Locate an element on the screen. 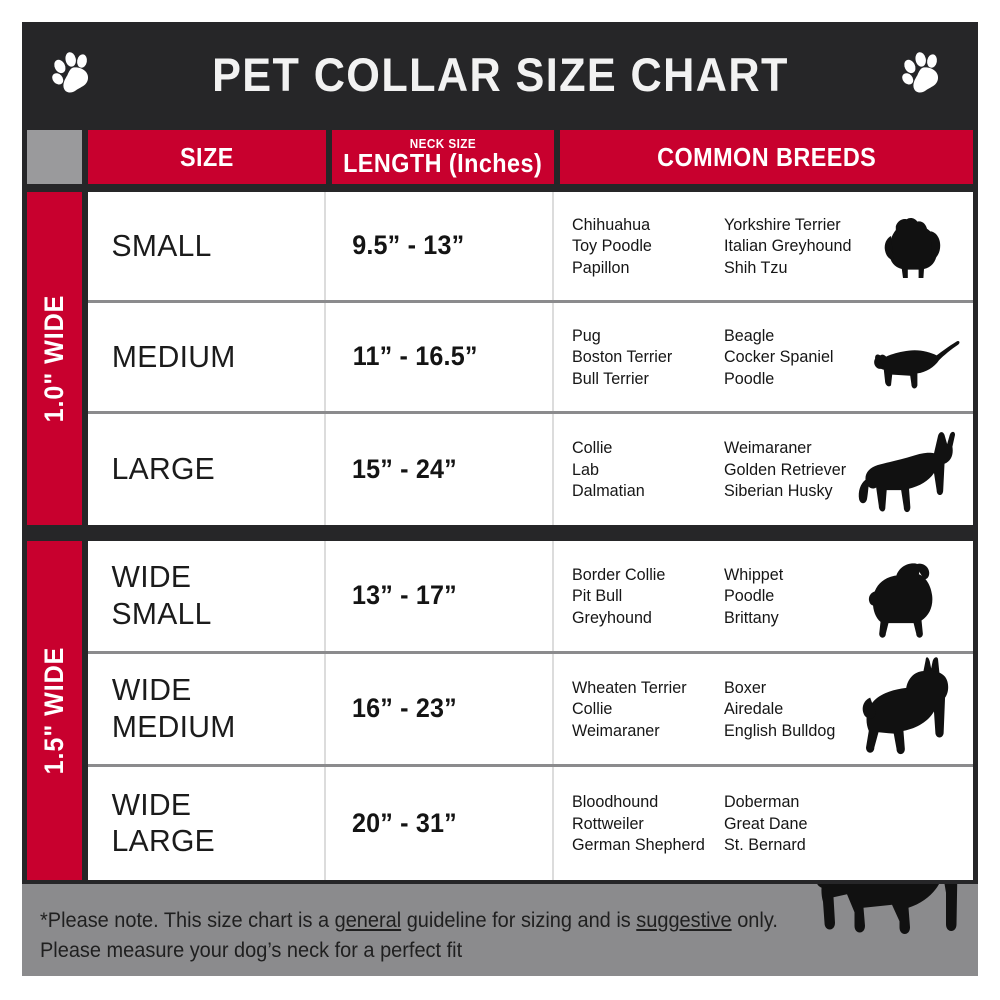 The height and width of the screenshot is (1000, 1000). footer-line1-part-b: guideline for sizing and is is located at coordinates (519, 920).